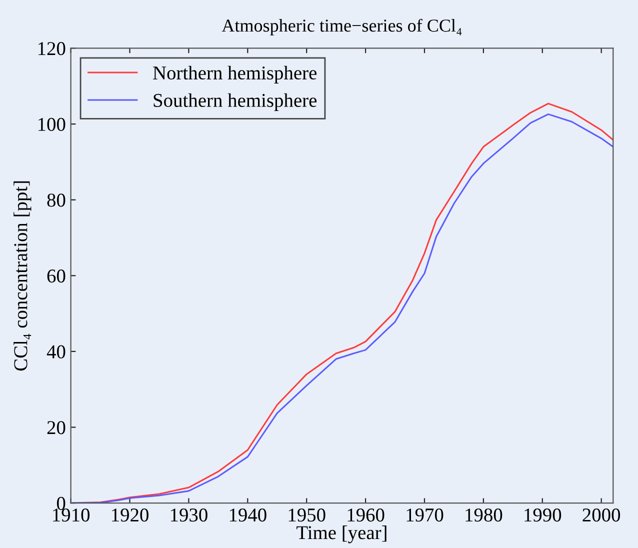  Describe the element at coordinates (130, 515) in the screenshot. I see `x-tick-label: 1920` at that location.